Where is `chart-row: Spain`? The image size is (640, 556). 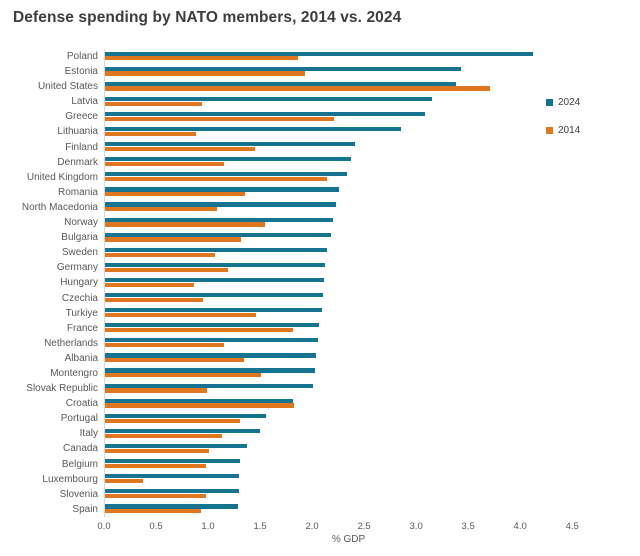
chart-row: Spain is located at coordinates (296, 509).